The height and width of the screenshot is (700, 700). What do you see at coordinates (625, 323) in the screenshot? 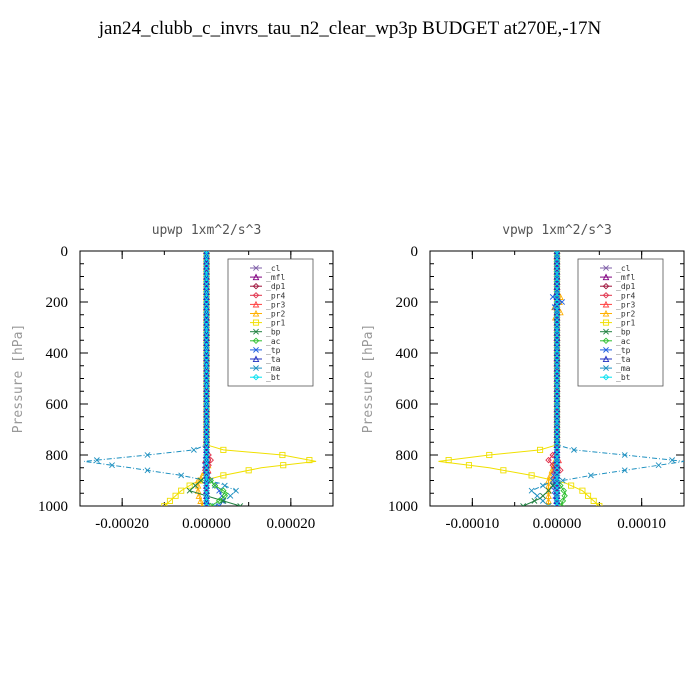
I see `legend-label: _pr1` at bounding box center [625, 323].